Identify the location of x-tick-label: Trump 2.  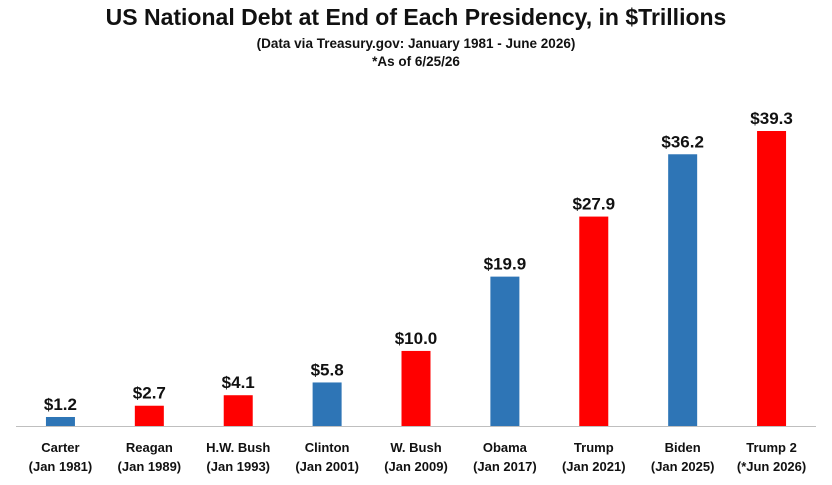
(771, 447).